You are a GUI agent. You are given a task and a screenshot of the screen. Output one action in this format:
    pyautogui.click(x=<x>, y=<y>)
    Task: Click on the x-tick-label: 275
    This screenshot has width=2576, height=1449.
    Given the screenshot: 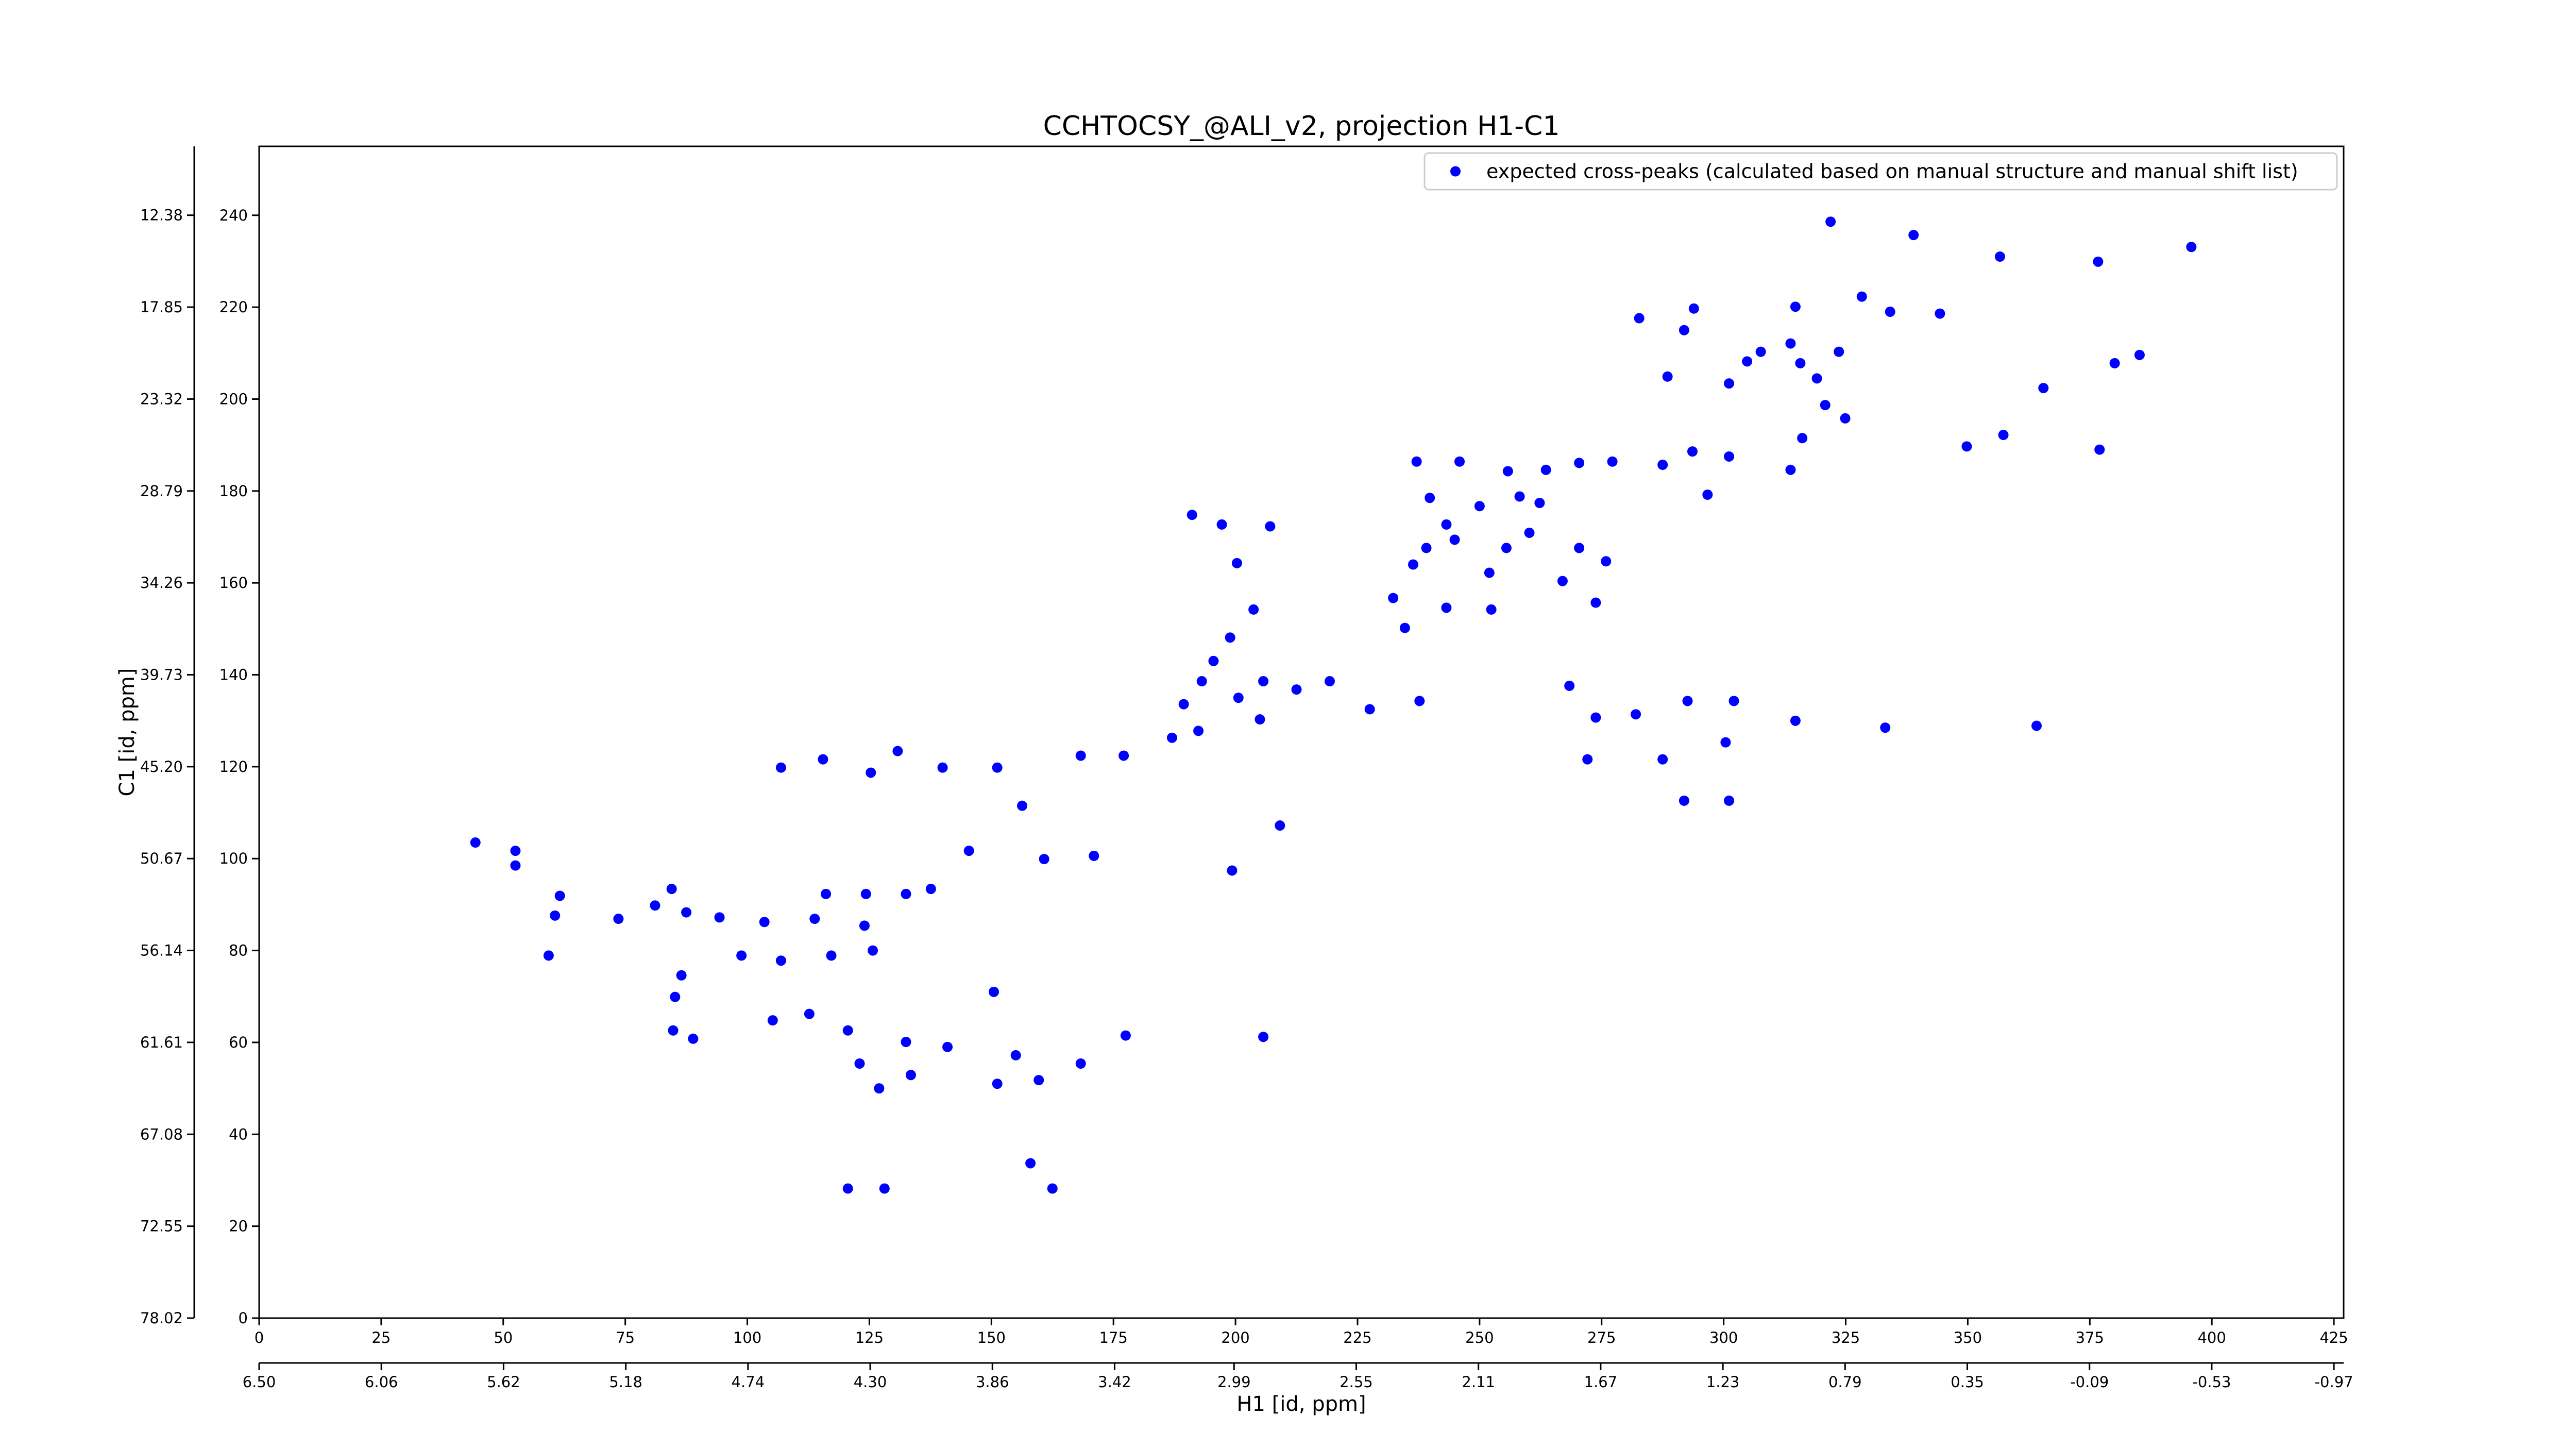 What is the action you would take?
    pyautogui.click(x=1602, y=1337)
    